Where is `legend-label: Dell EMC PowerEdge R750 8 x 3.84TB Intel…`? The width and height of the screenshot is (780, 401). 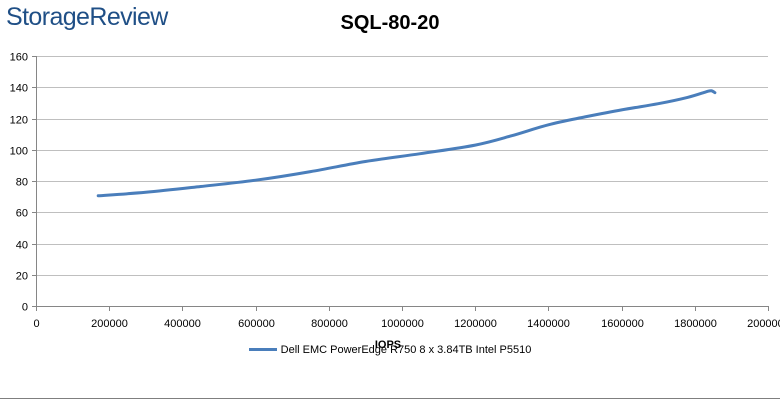 legend-label: Dell EMC PowerEdge R750 8 x 3.84TB Intel… is located at coordinates (406, 350).